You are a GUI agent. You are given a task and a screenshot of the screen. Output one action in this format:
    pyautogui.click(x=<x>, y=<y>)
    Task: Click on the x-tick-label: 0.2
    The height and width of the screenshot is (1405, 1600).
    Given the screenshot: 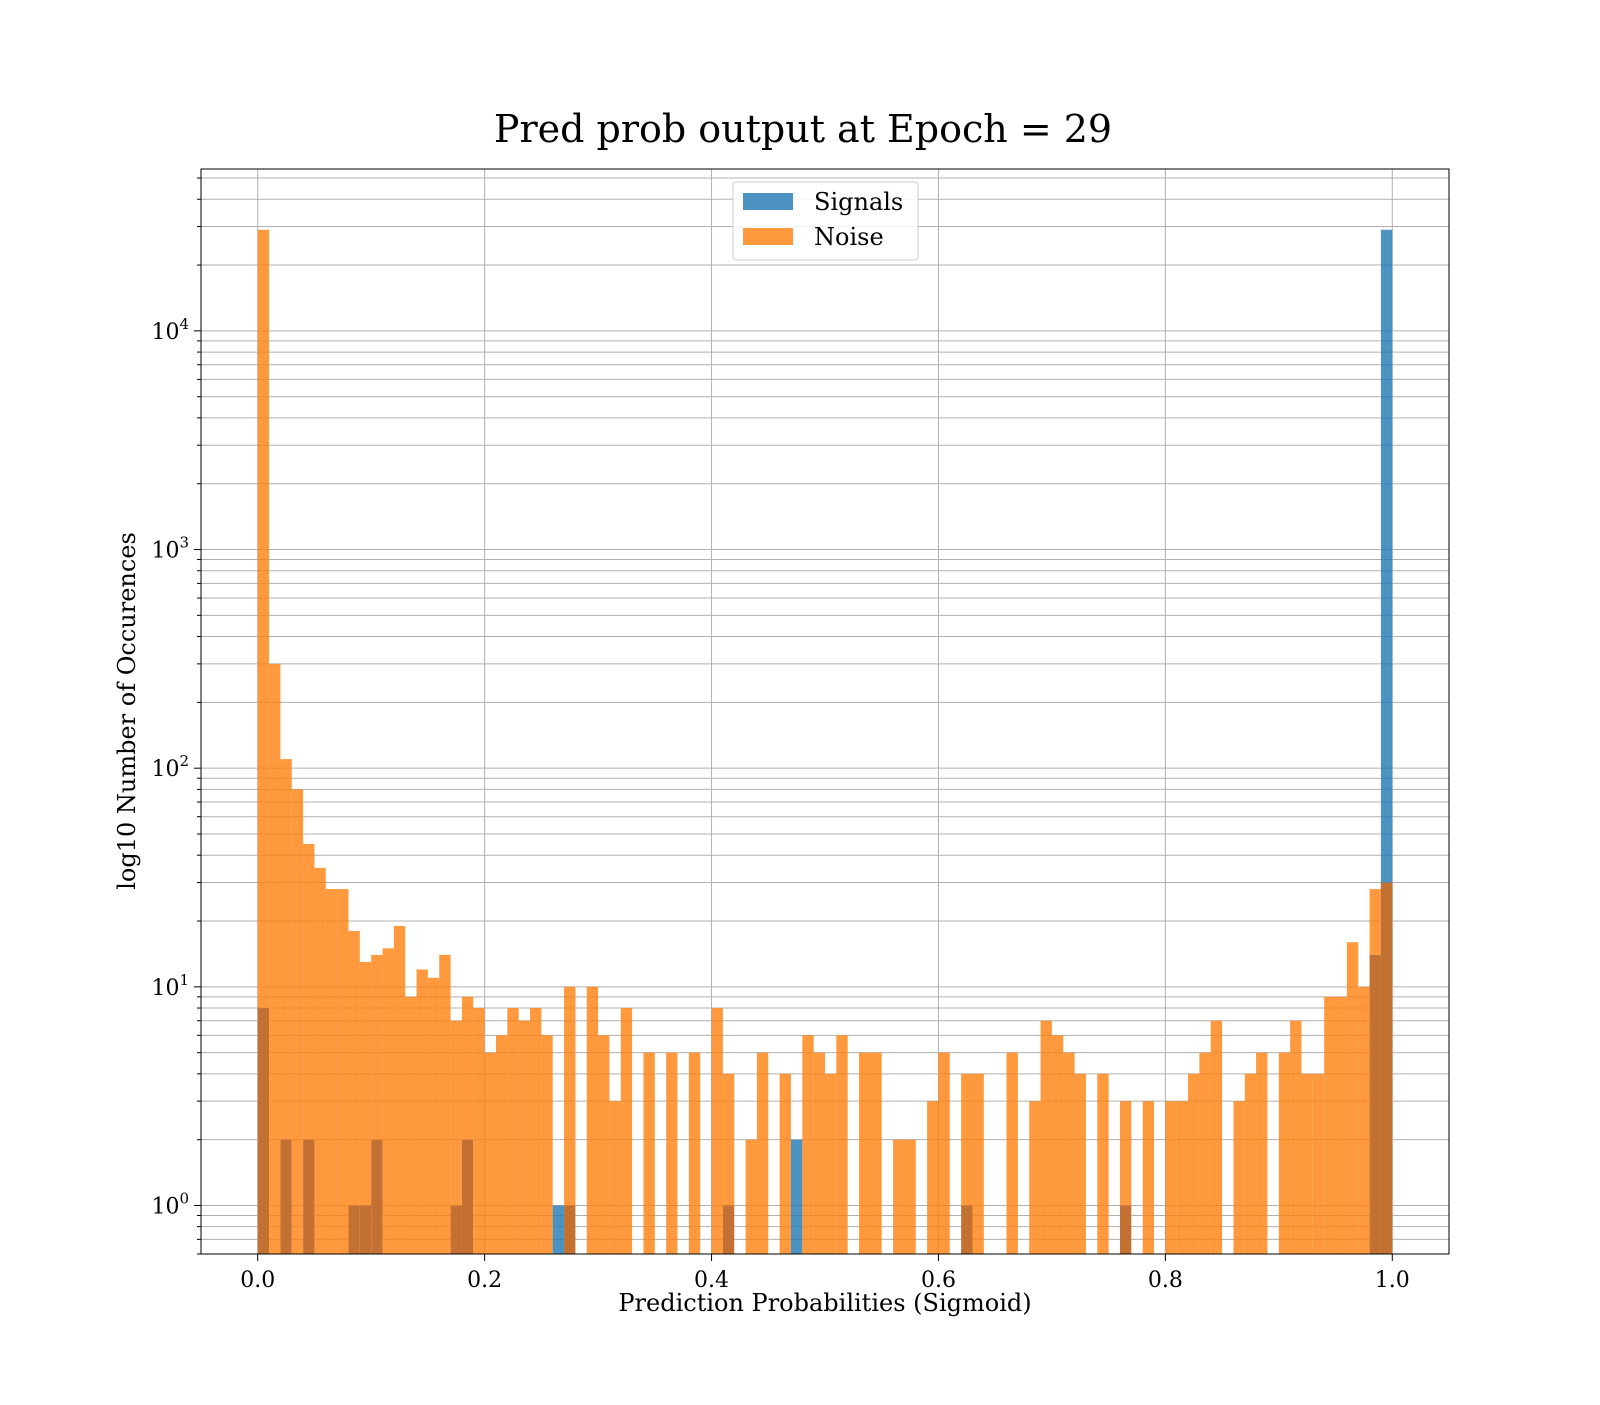 What is the action you would take?
    pyautogui.click(x=484, y=1280)
    